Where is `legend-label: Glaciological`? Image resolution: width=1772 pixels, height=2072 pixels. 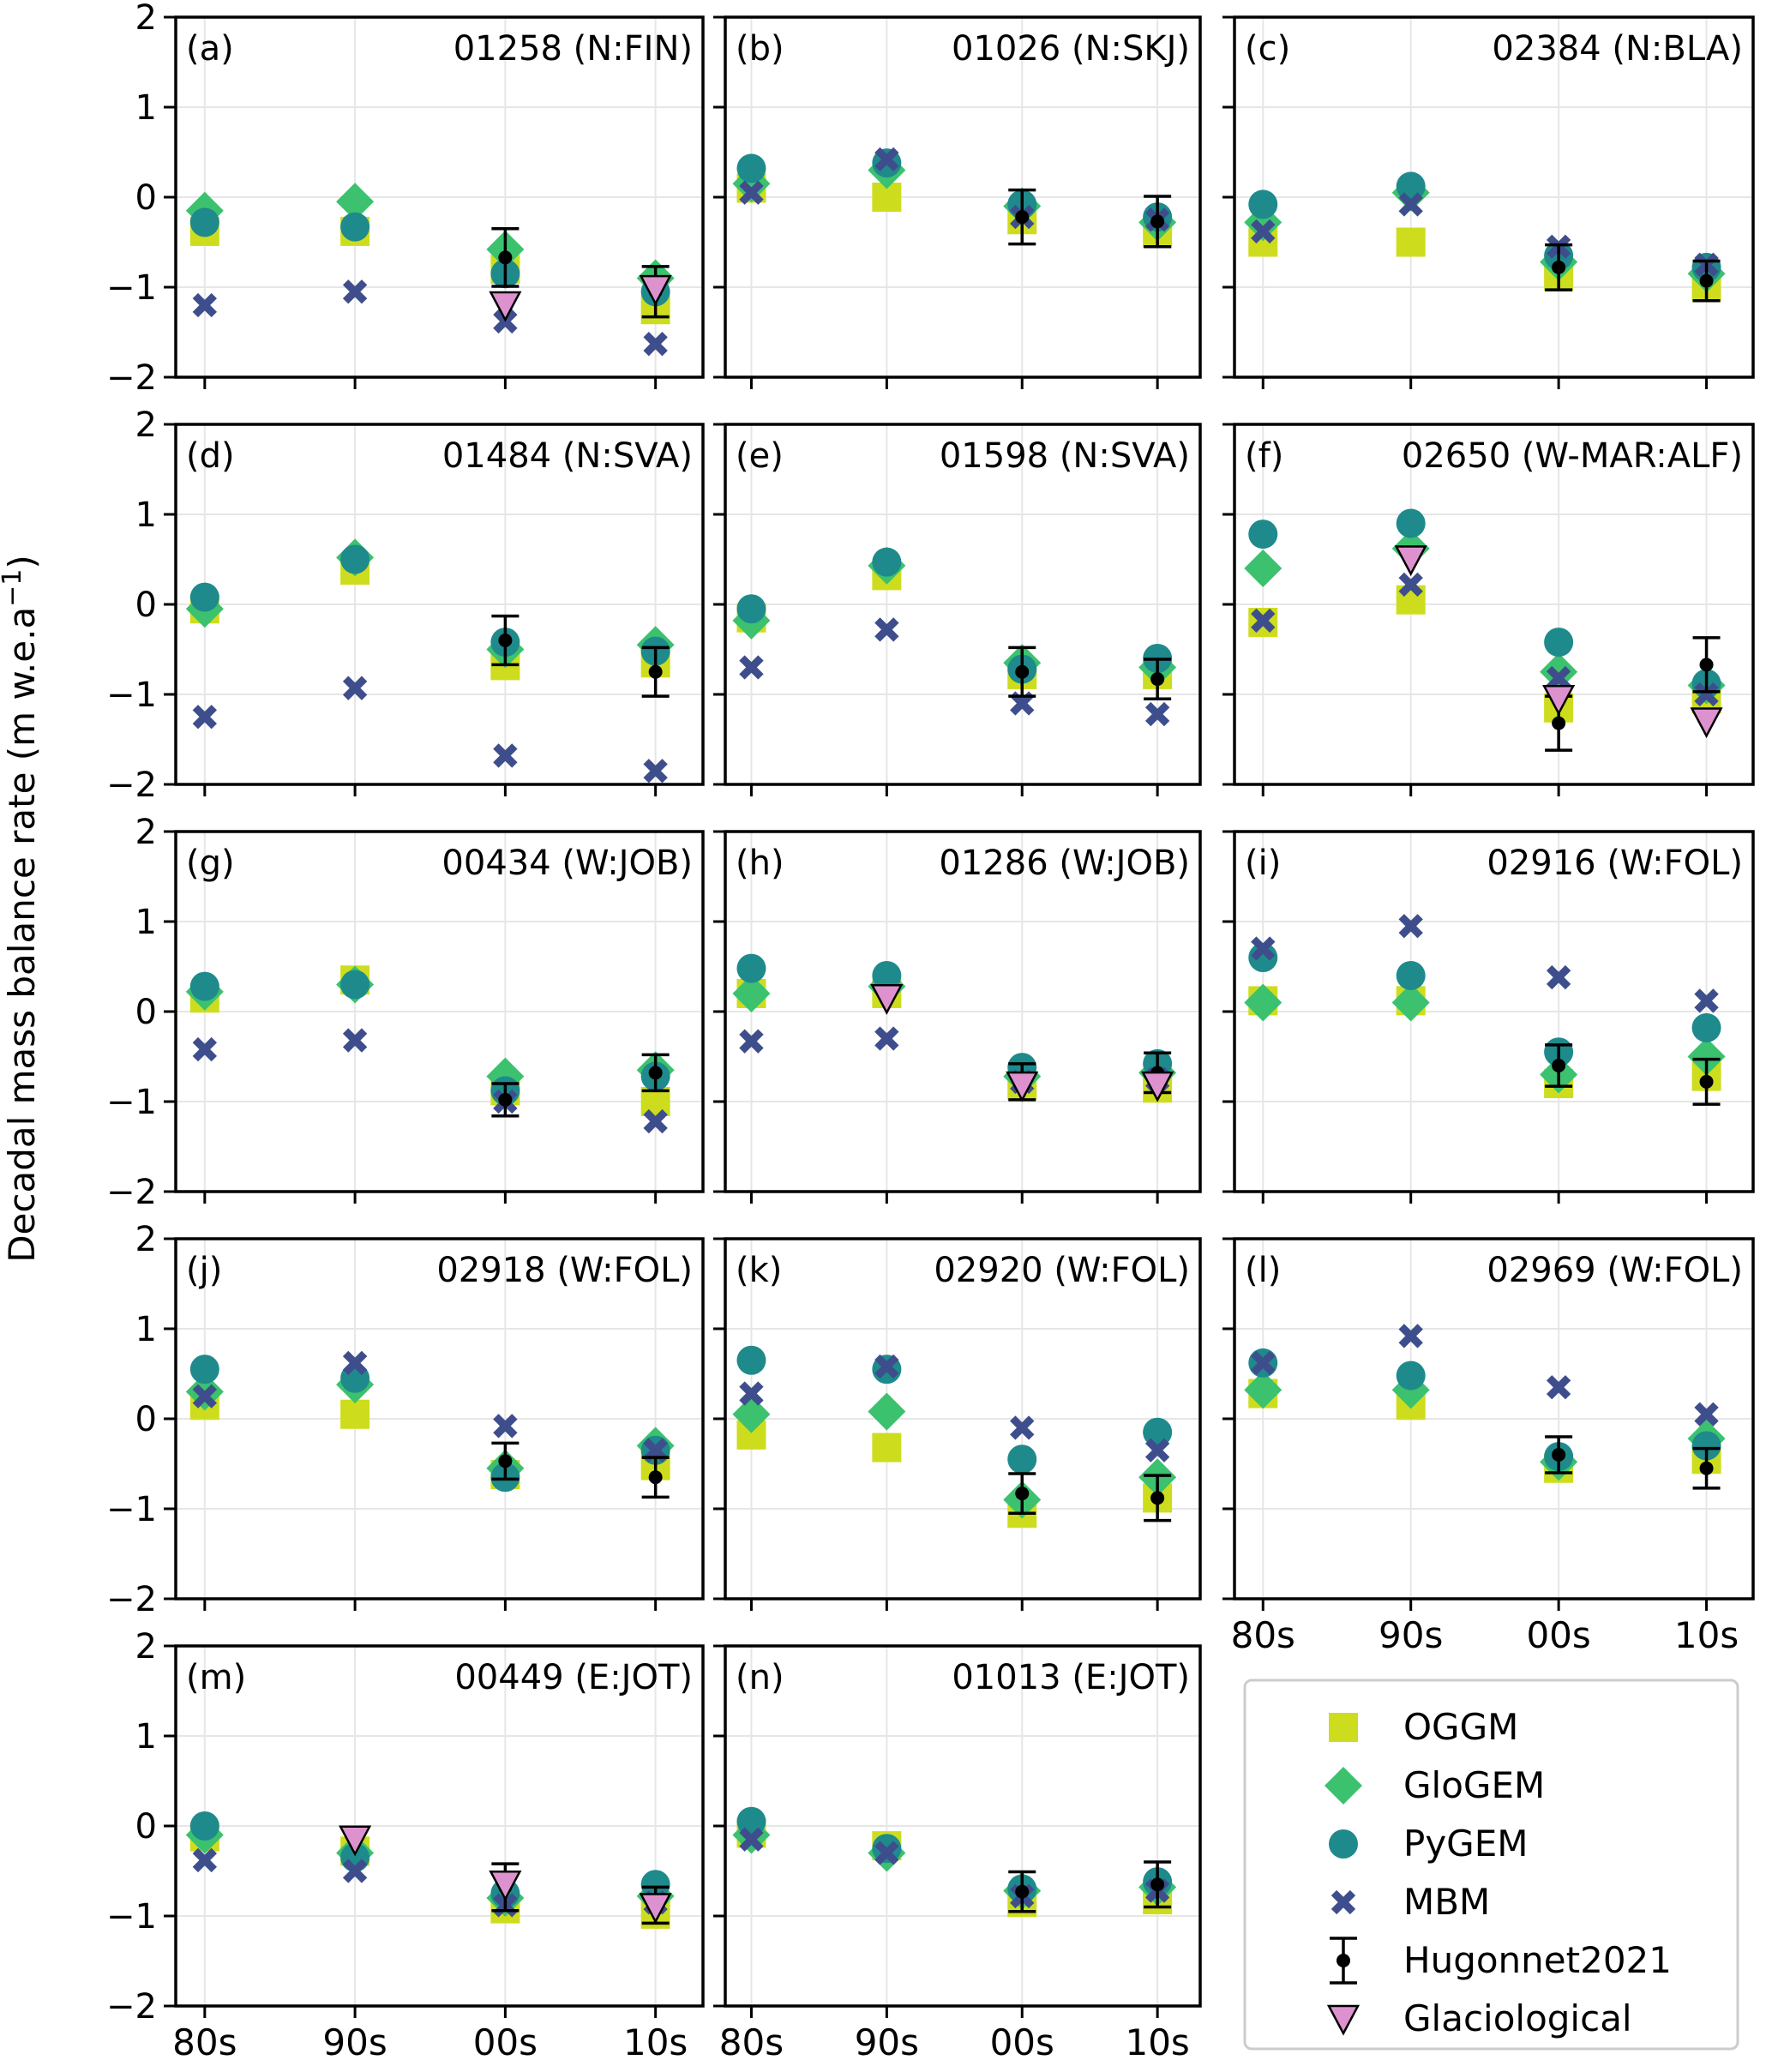 legend-label: Glaciological is located at coordinates (1517, 2018).